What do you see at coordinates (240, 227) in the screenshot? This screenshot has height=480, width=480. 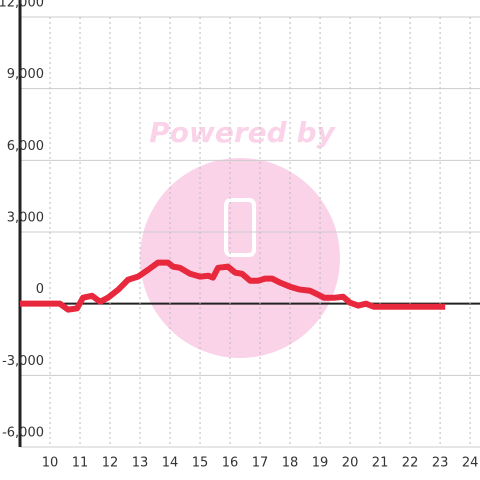 I see `watermark-icon` at bounding box center [240, 227].